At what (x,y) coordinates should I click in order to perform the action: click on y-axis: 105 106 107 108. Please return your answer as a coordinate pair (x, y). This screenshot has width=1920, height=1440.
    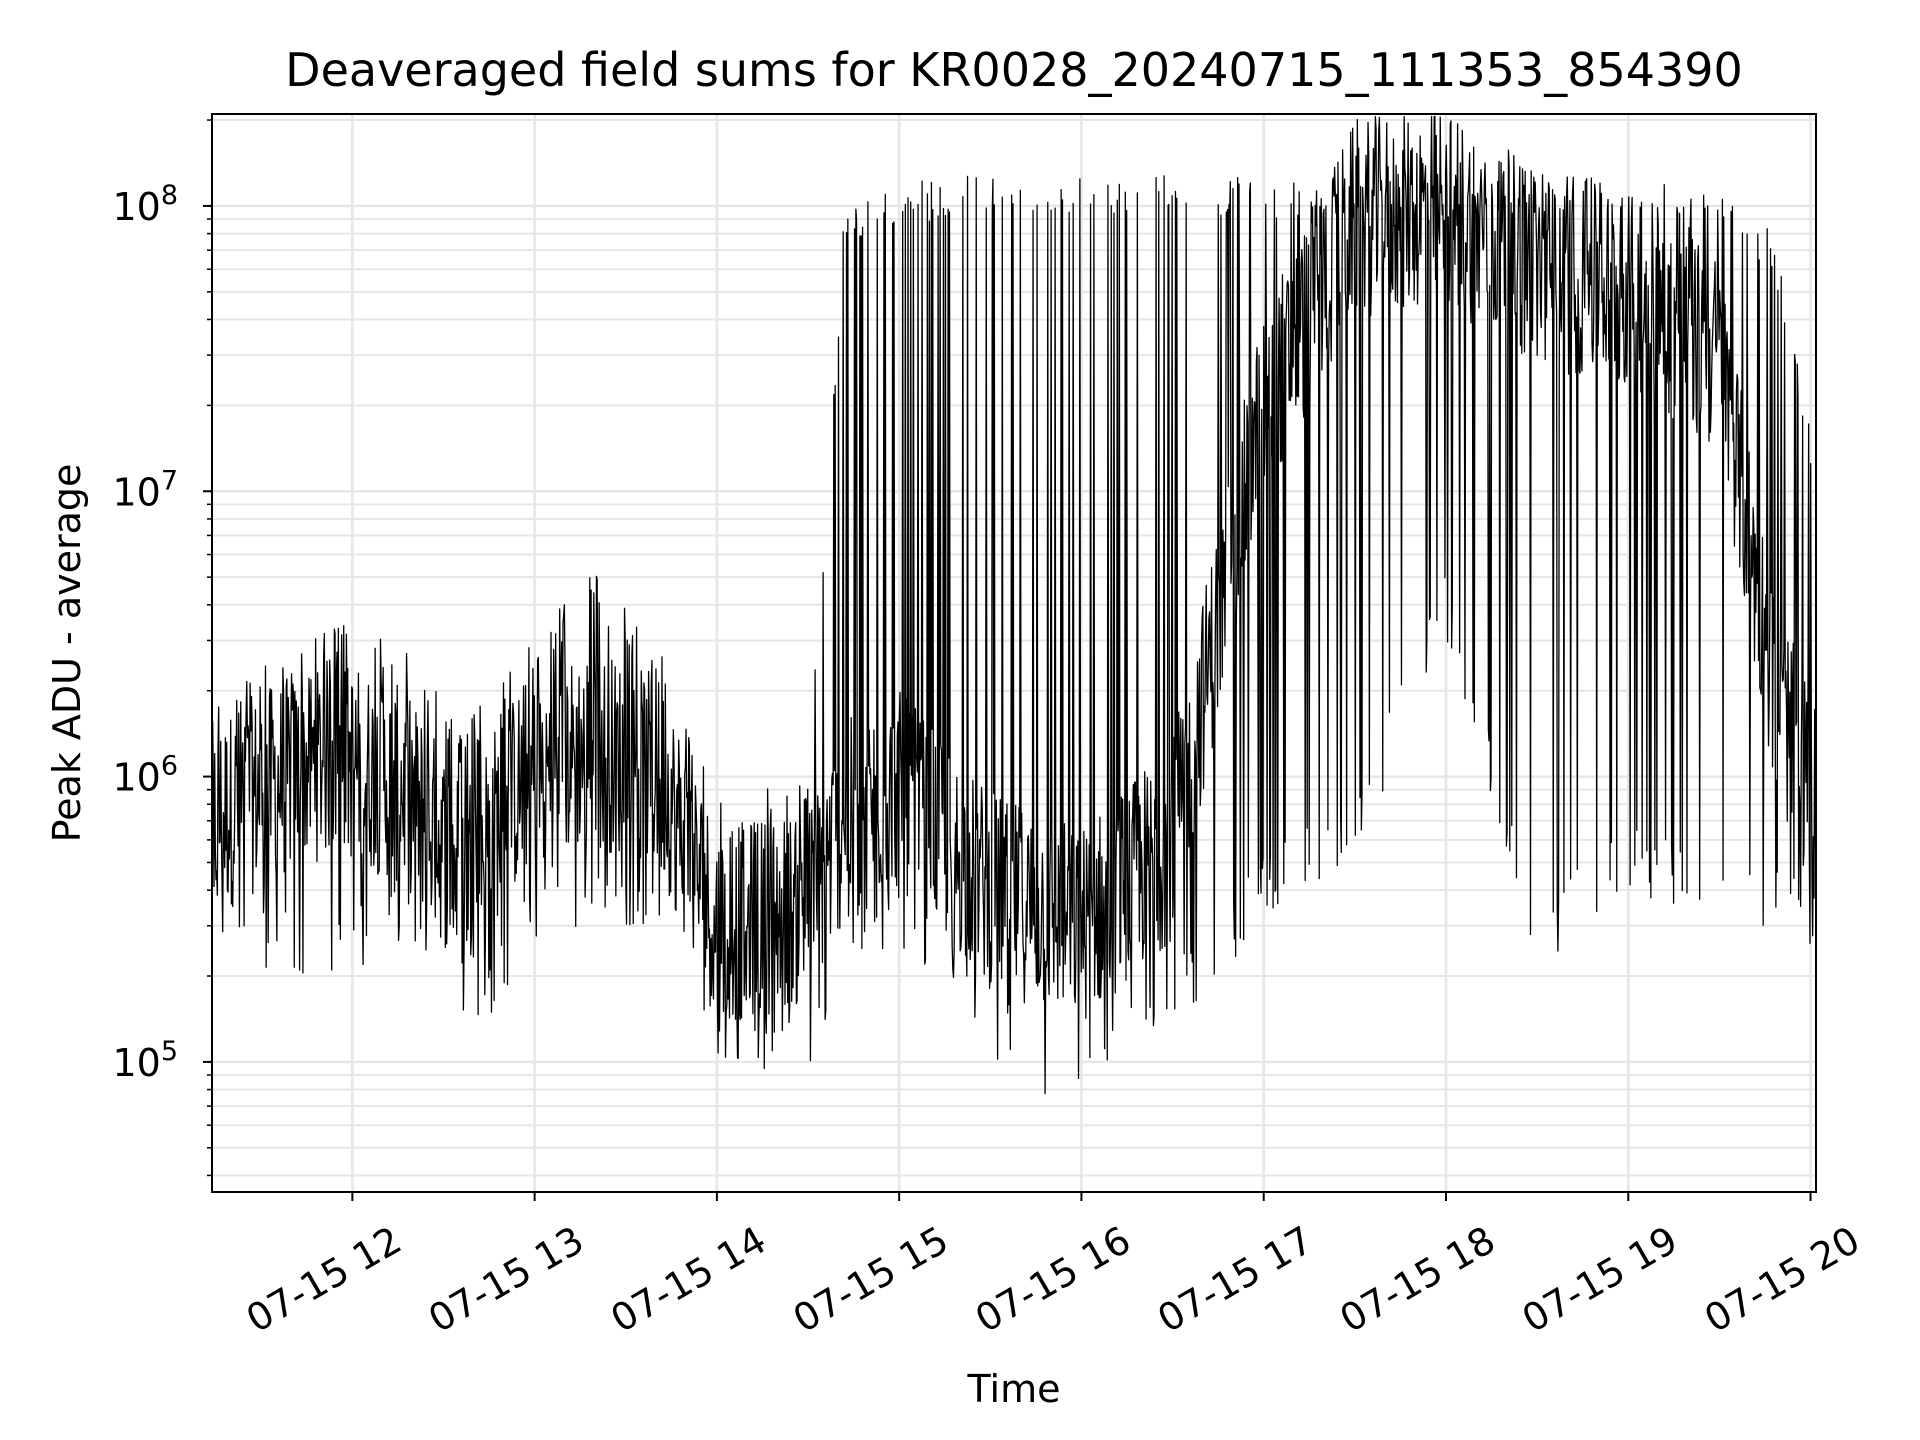
    Looking at the image, I should click on (162, 648).